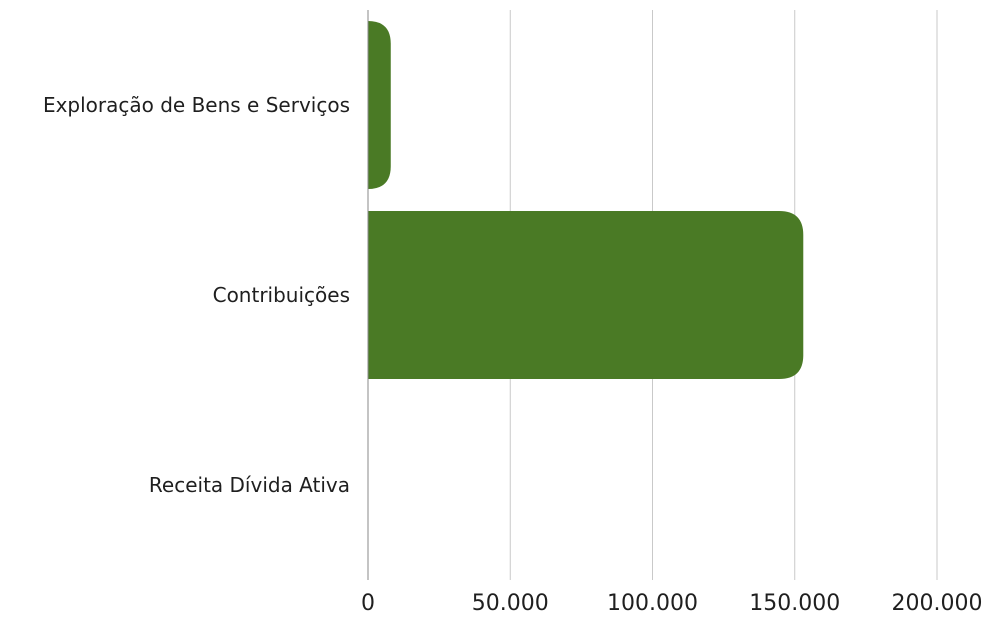 This screenshot has height=618, width=988. Describe the element at coordinates (368, 602) in the screenshot. I see `x-tick-label: 0` at that location.